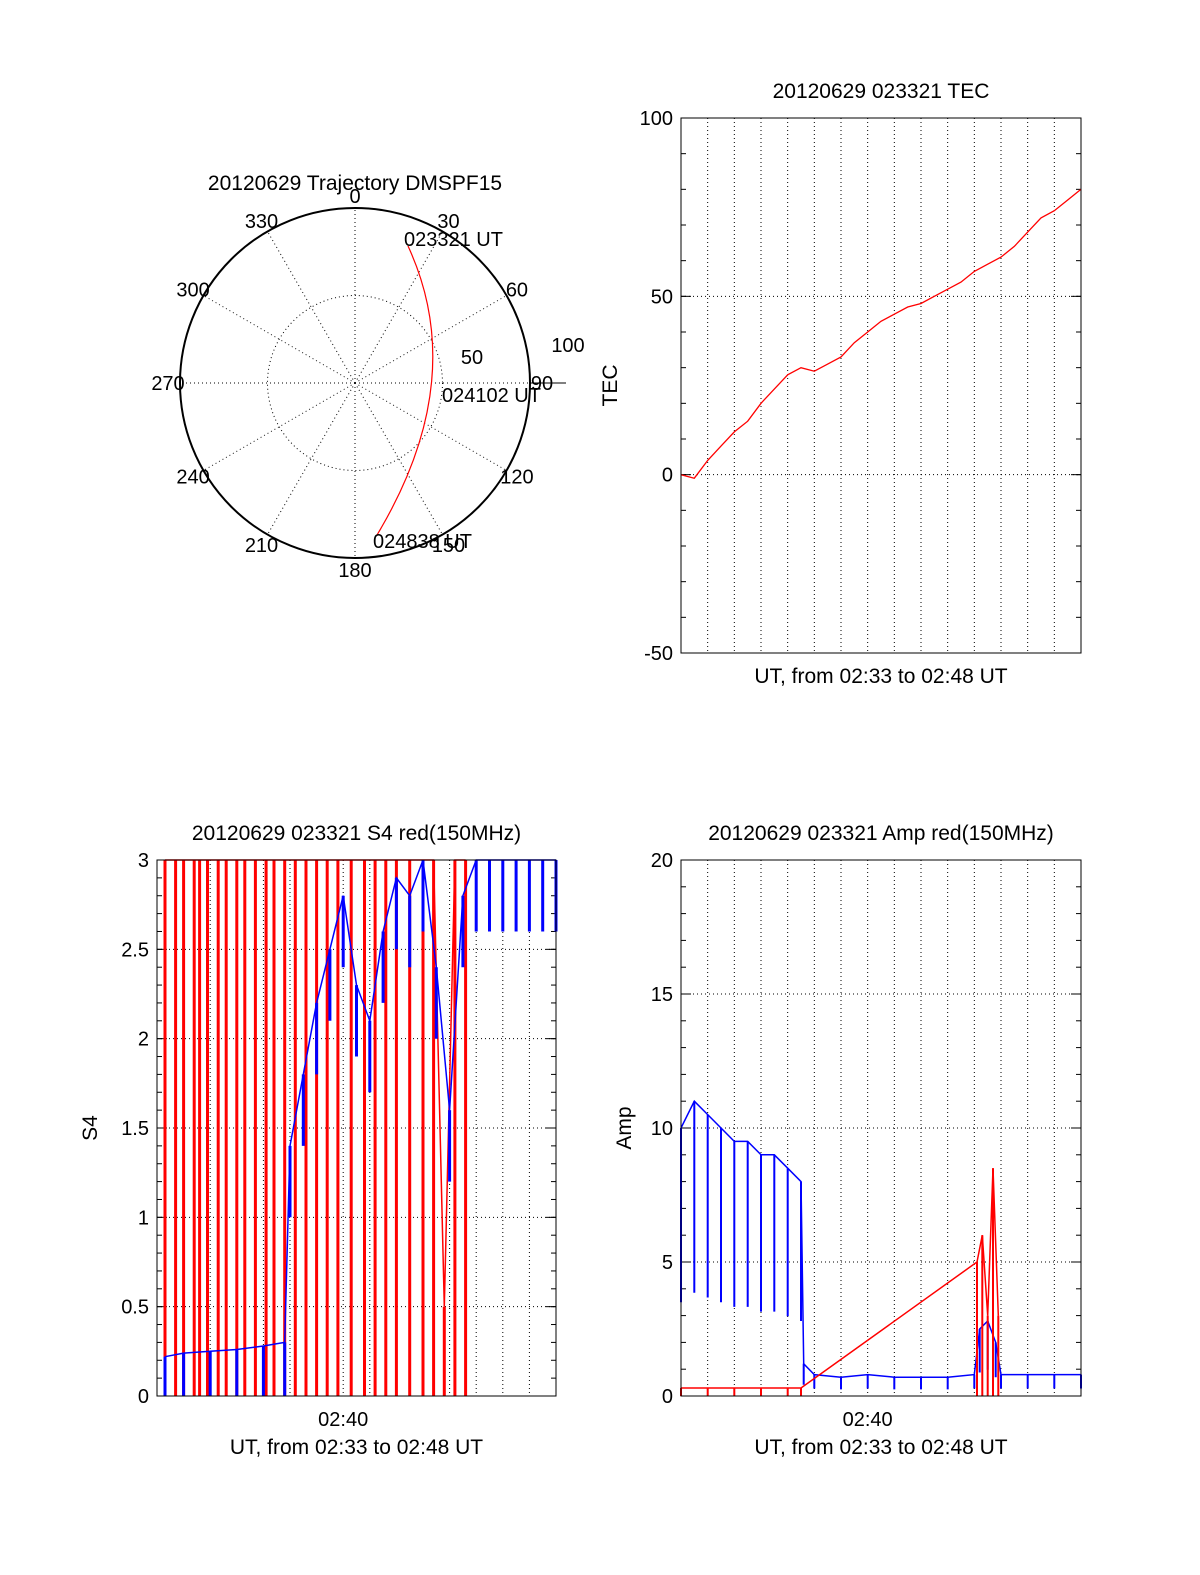 The width and height of the screenshot is (1200, 1575). Describe the element at coordinates (448, 222) in the screenshot. I see `angle-label: 30` at that location.